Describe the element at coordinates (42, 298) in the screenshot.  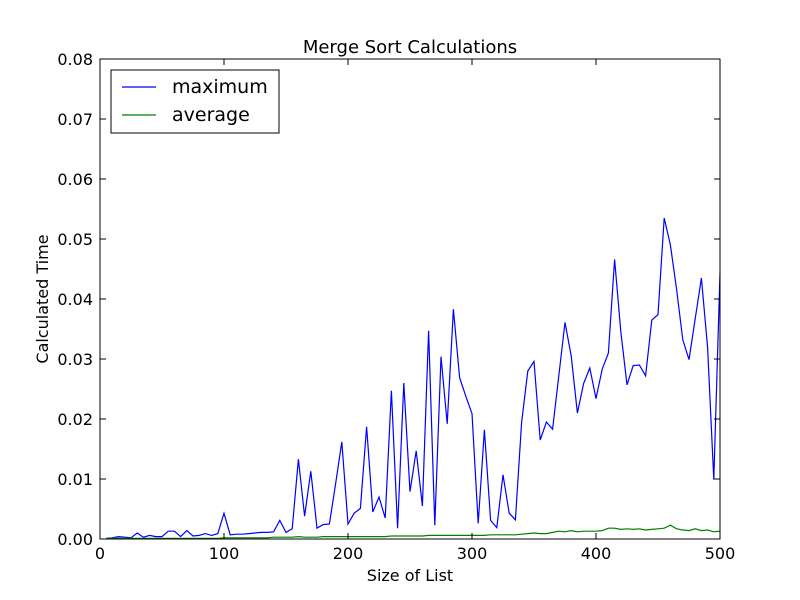
I see `y-axis-title: Calculated Time` at that location.